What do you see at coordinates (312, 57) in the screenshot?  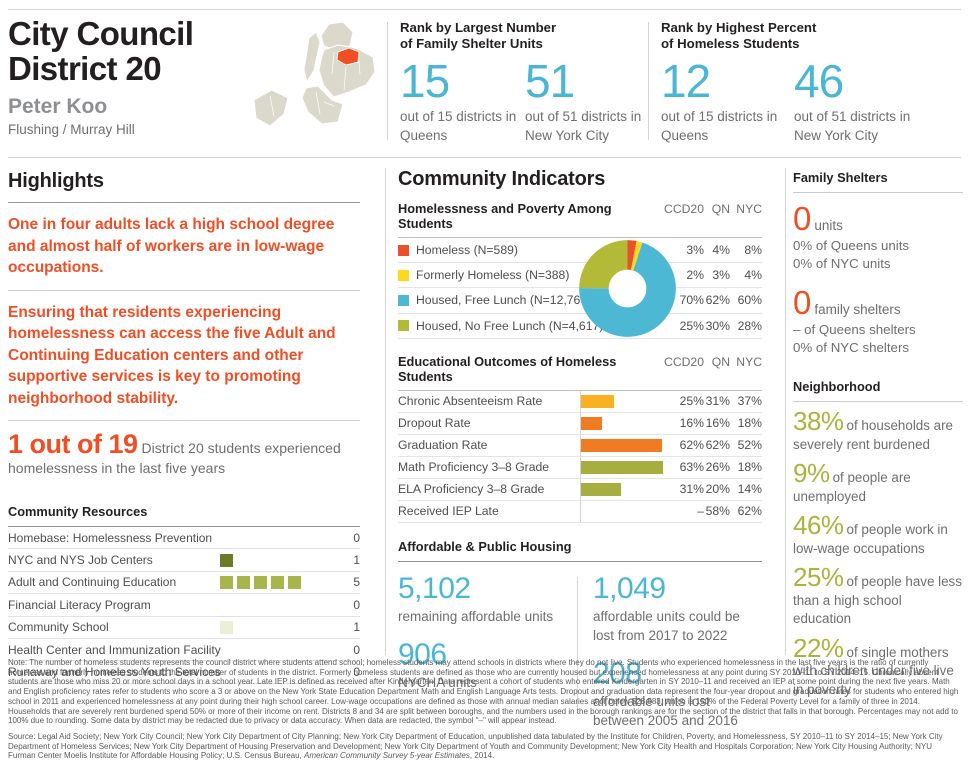 I see `map-manhattan` at bounding box center [312, 57].